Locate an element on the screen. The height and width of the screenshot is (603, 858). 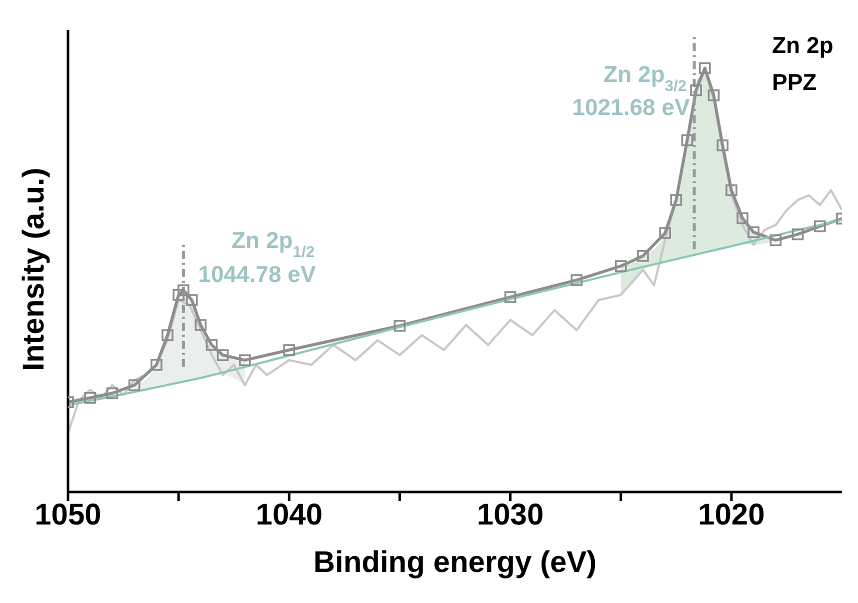
text: Zn 2p is located at coordinates (803, 45).